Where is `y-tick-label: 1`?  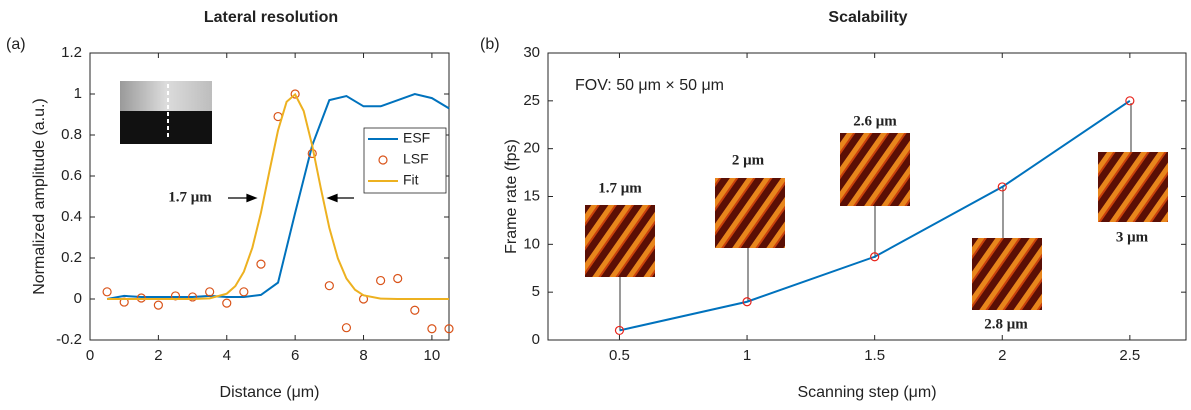 y-tick-label: 1 is located at coordinates (78, 93).